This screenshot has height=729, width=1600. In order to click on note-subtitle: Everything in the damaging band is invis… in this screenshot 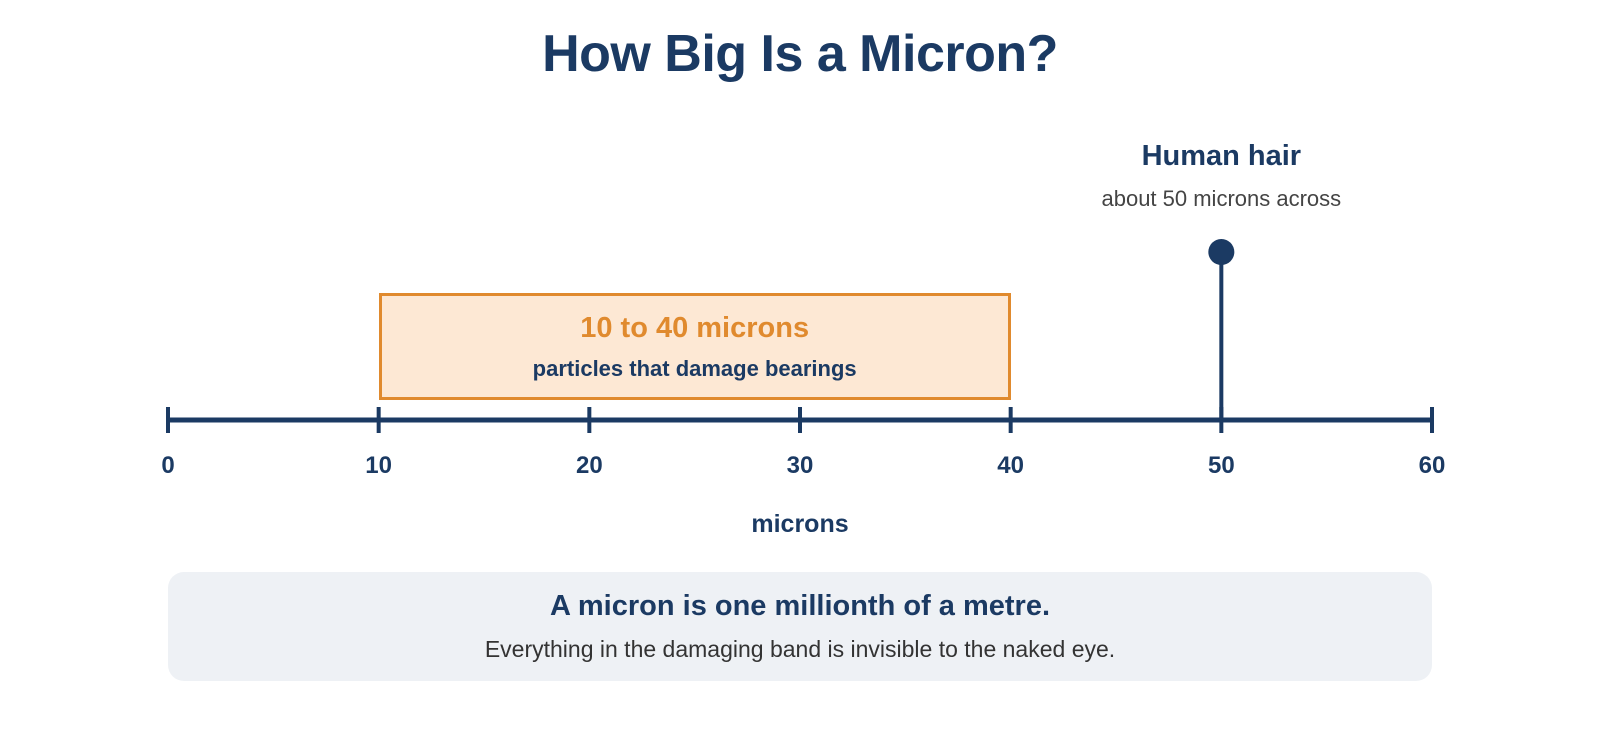, I will do `click(800, 649)`.